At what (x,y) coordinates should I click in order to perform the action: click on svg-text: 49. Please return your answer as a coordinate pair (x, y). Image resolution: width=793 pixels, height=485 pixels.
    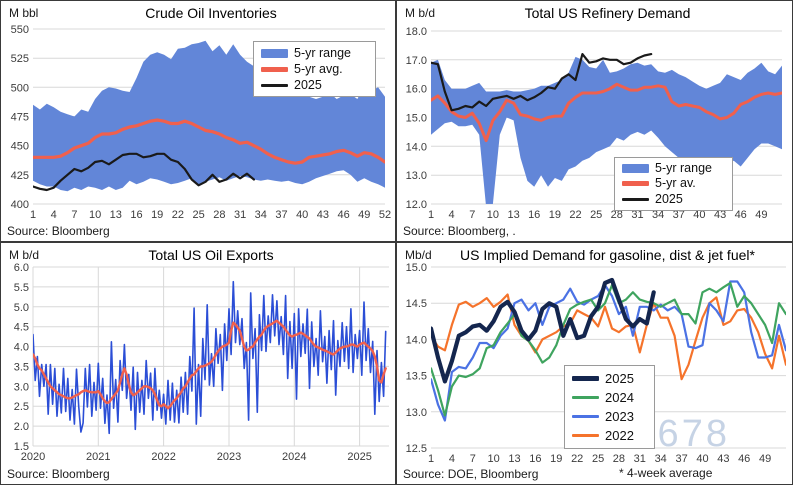
    Looking at the image, I should click on (761, 215).